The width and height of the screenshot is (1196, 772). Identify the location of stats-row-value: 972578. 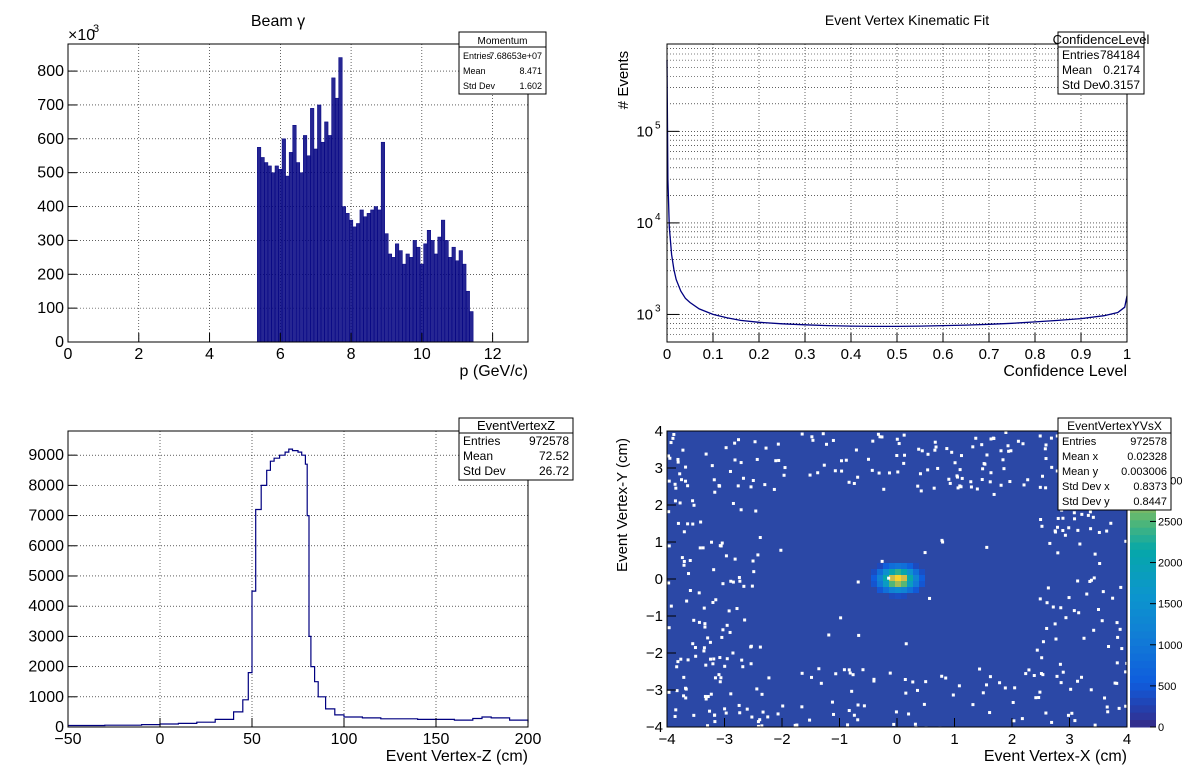
(549, 441).